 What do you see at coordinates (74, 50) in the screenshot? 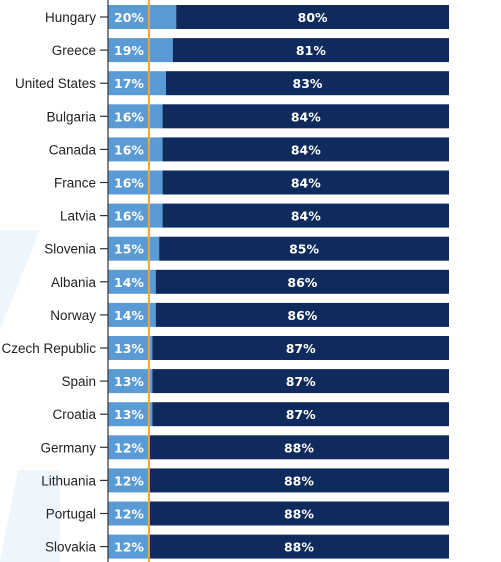
I see `category-label: Greece` at bounding box center [74, 50].